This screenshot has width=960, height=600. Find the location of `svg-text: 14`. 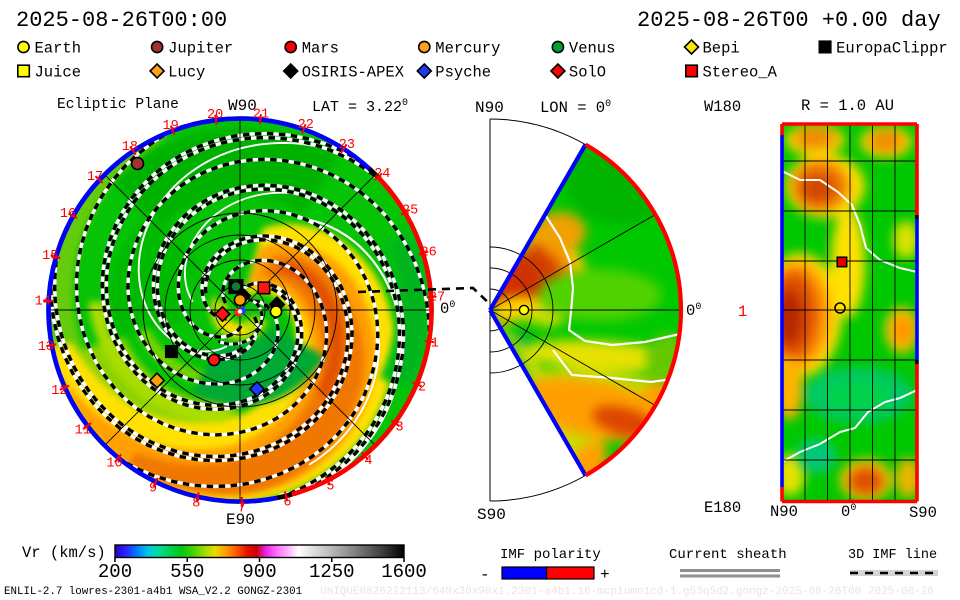

svg-text: 14 is located at coordinates (43, 302).